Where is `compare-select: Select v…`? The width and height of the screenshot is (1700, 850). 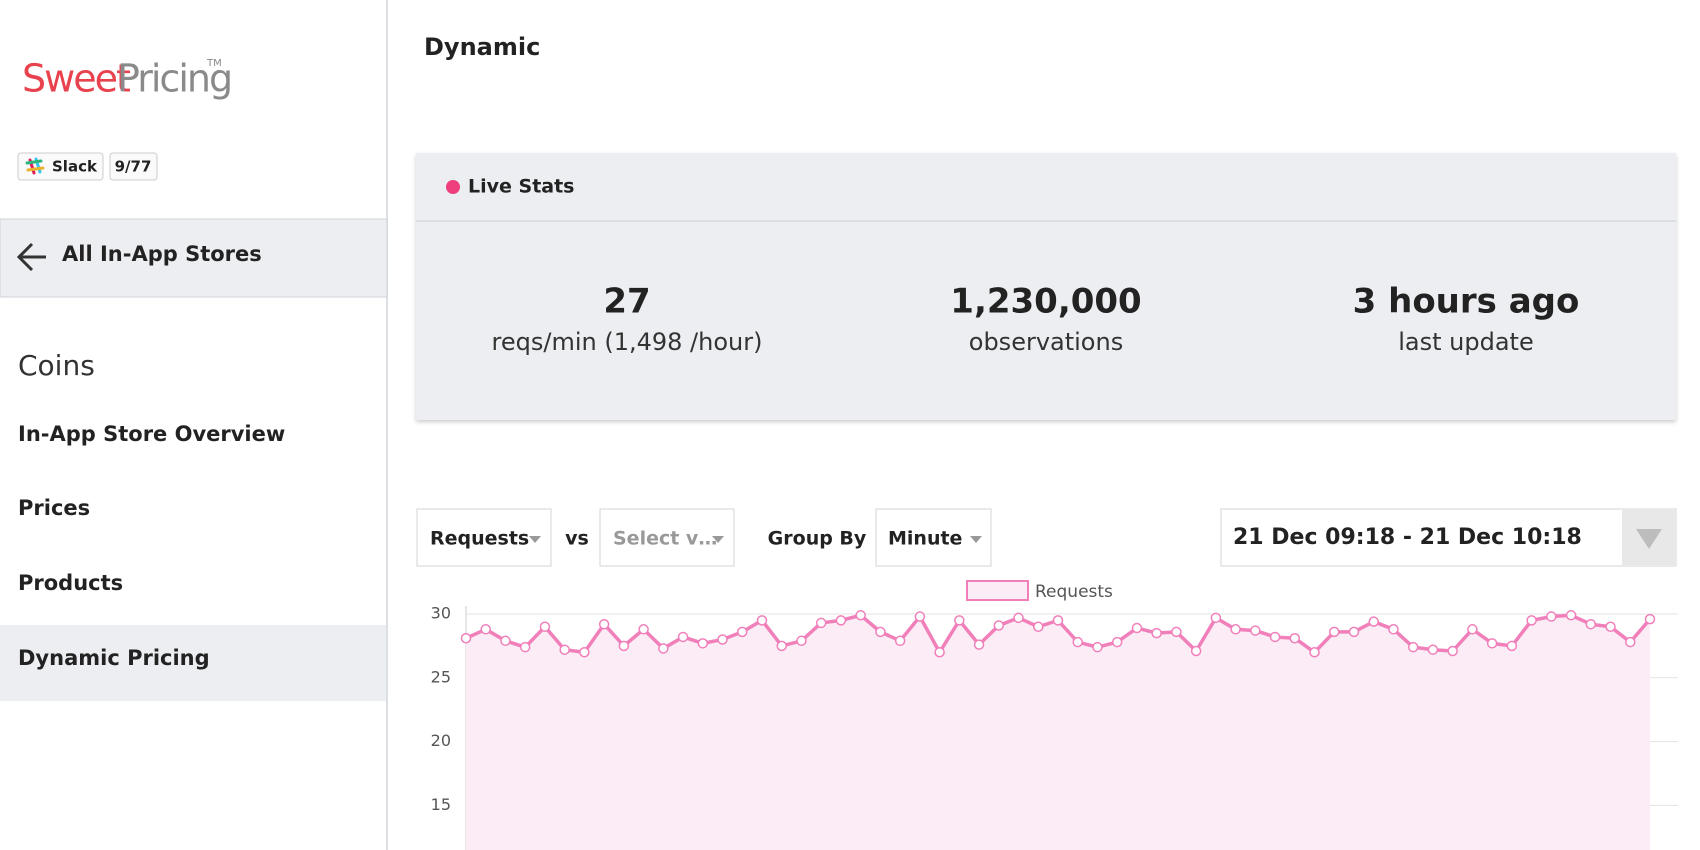 compare-select: Select v… is located at coordinates (667, 537).